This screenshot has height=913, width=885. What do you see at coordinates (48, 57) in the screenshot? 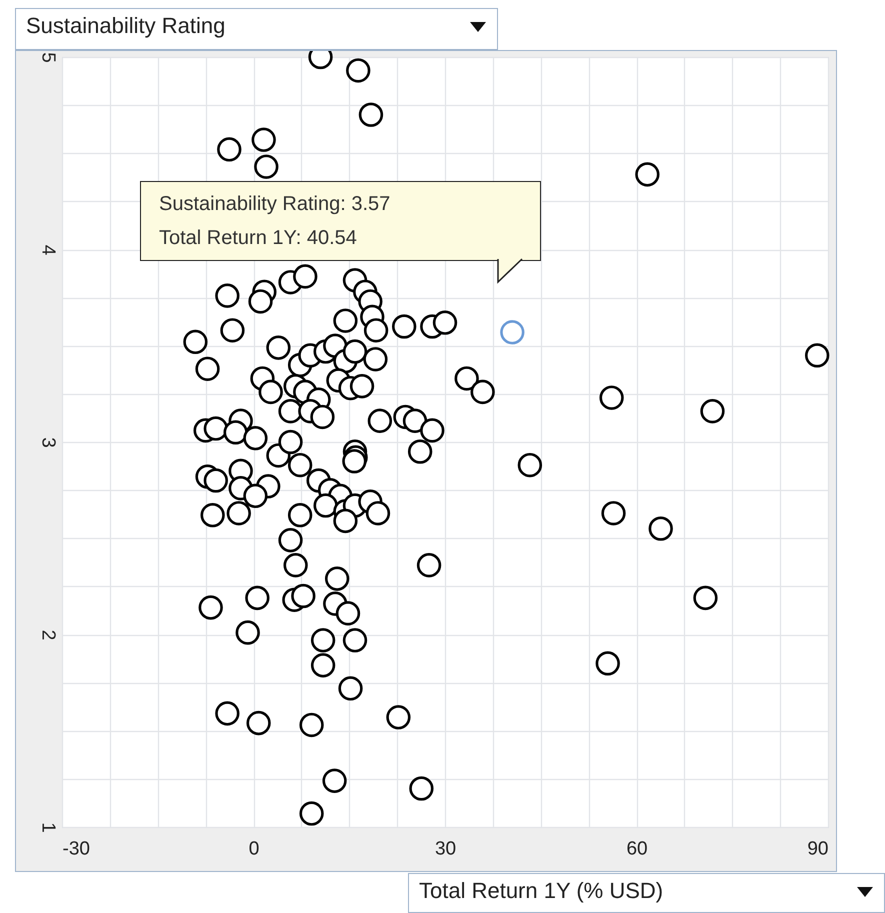
I see `y-tick-label: 5` at bounding box center [48, 57].